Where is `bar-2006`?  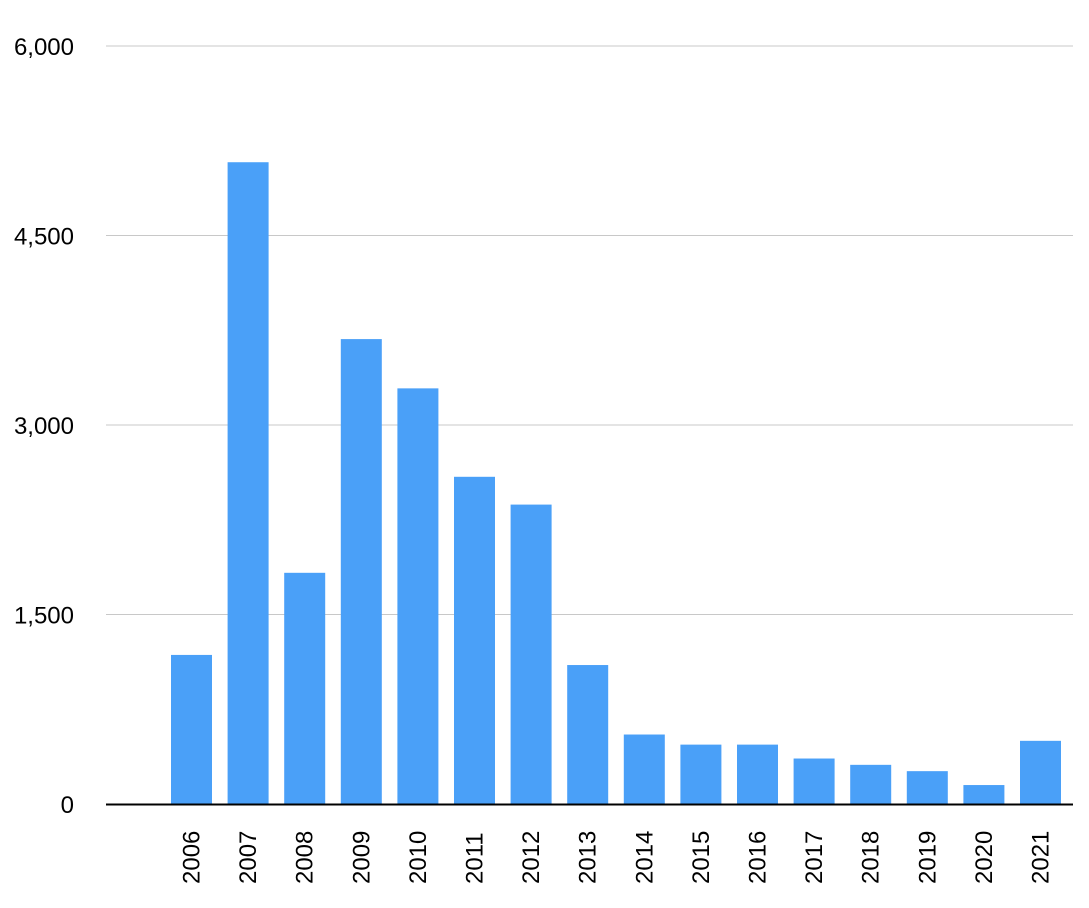 bar-2006 is located at coordinates (191, 729).